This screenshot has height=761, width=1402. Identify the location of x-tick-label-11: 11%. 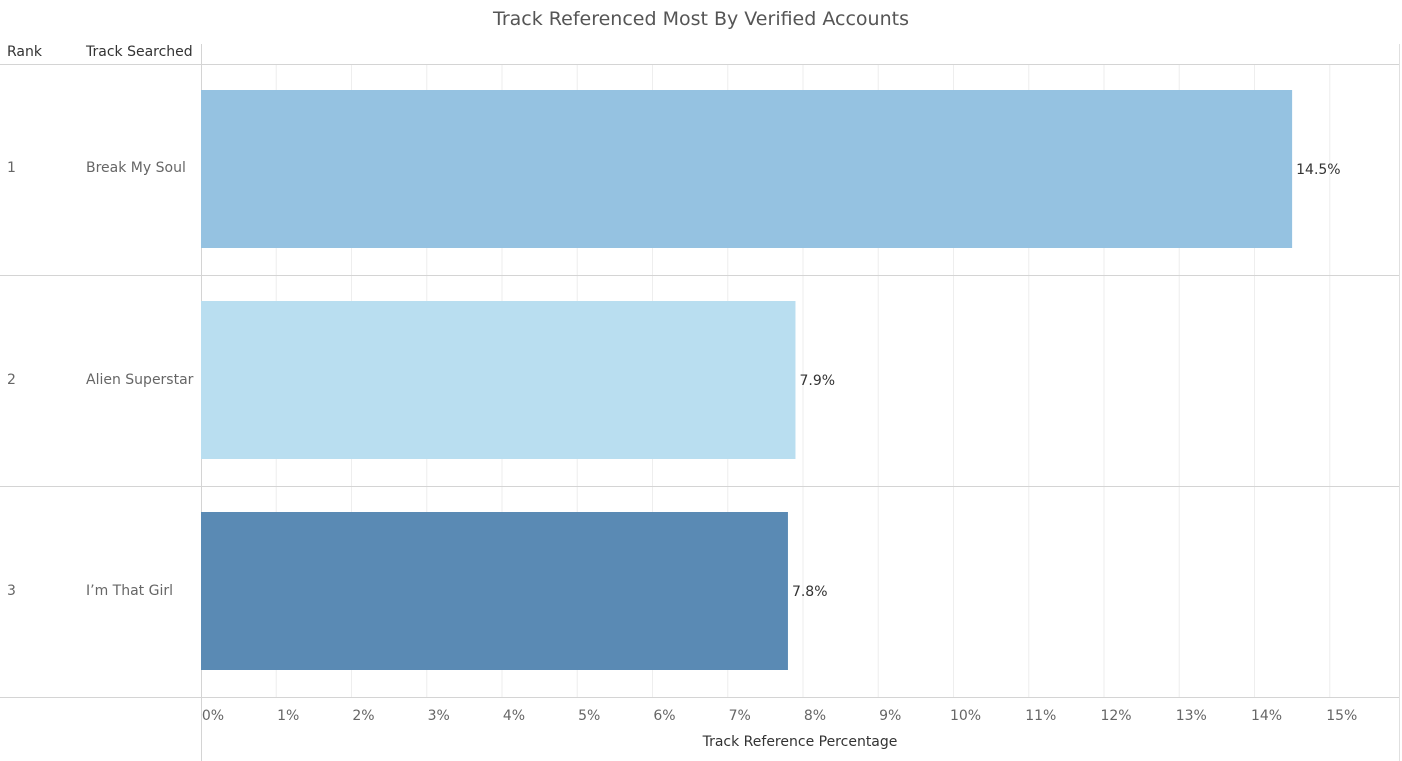
(1040, 716).